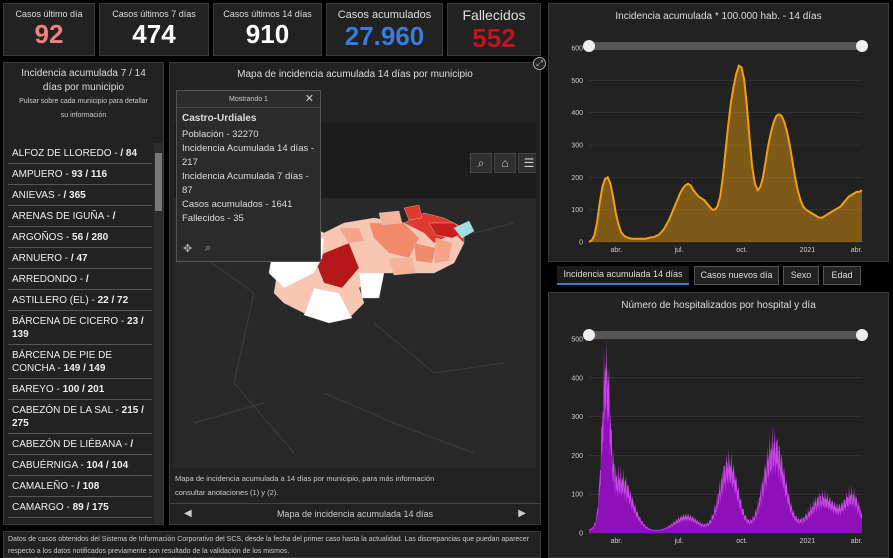 Image resolution: width=893 pixels, height=558 pixels. I want to click on scroll-thumb, so click(158, 182).